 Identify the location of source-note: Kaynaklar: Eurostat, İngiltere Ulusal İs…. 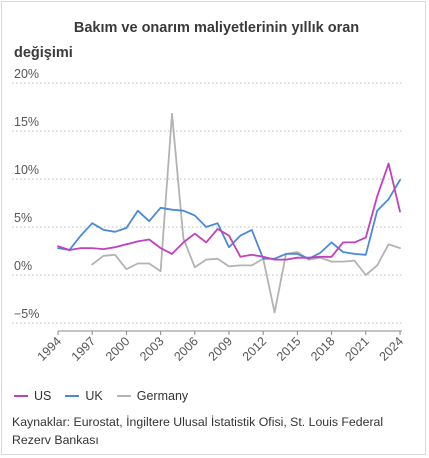
(198, 431).